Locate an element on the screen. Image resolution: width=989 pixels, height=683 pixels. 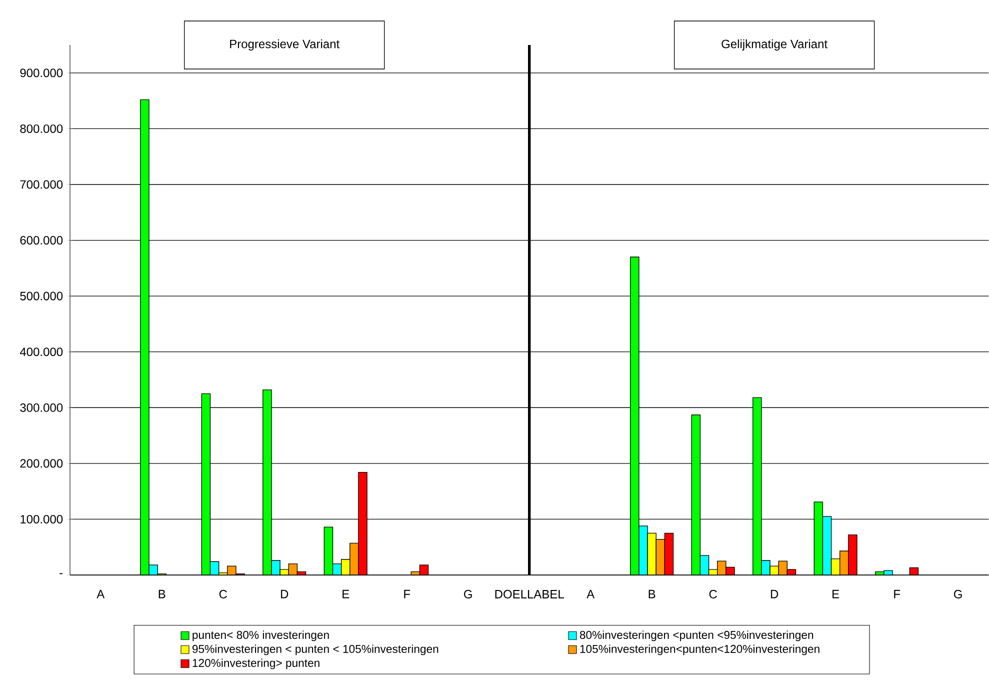
y-tick-label: 500.000 is located at coordinates (41, 296).